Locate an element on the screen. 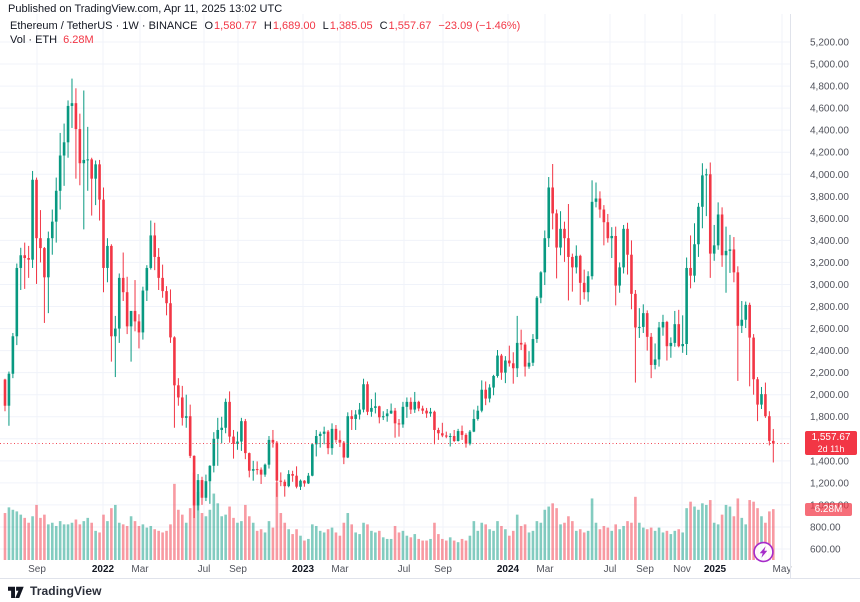  high-value: 1,689.00 is located at coordinates (294, 26).